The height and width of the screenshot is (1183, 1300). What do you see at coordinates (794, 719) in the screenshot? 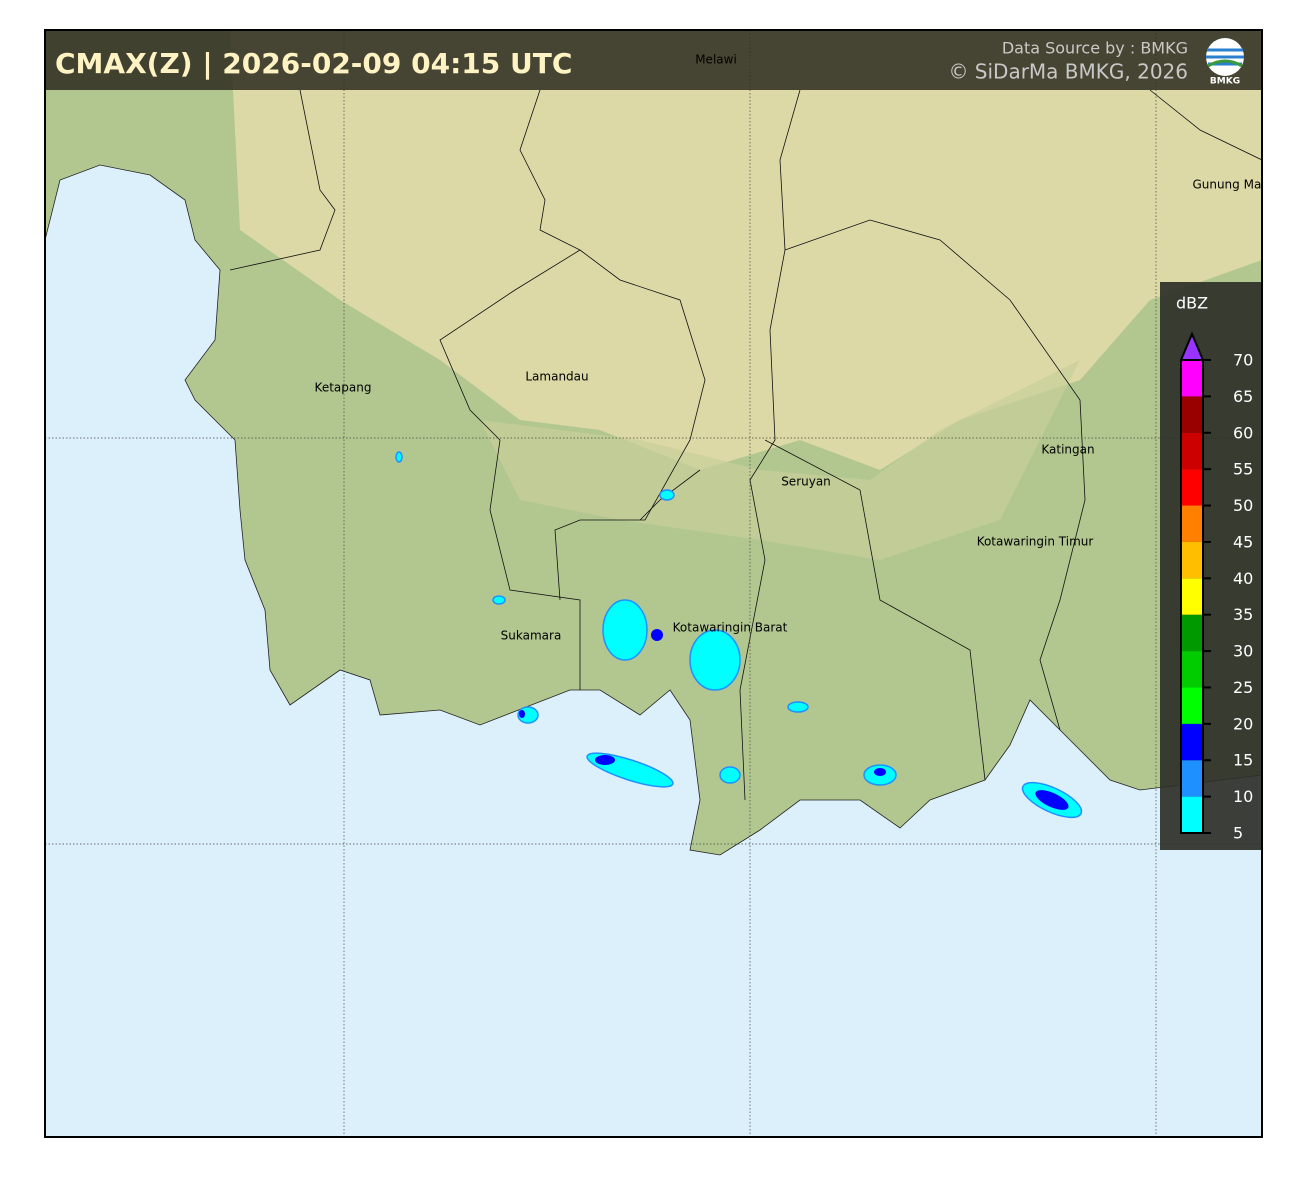
I see `radar-cores` at bounding box center [794, 719].